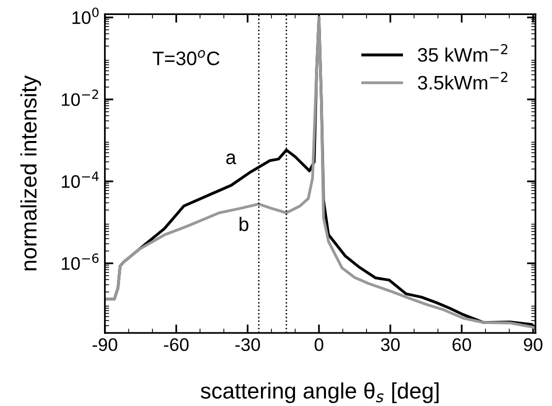 This screenshot has height=406, width=552. What do you see at coordinates (462, 345) in the screenshot?
I see `x-tick-label: 60` at bounding box center [462, 345].